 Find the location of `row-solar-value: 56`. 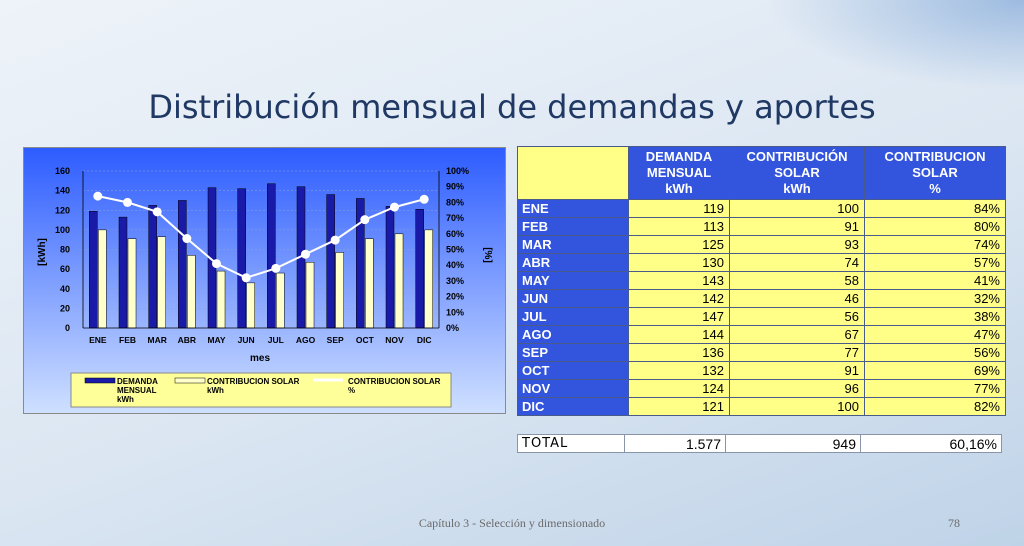

row-solar-value: 56 is located at coordinates (797, 316).